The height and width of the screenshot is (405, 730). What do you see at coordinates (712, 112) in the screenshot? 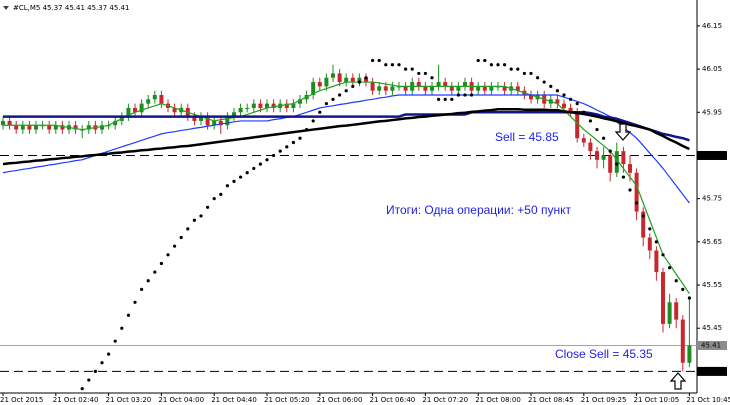
I see `y-tick-label: 45.95` at bounding box center [712, 112].